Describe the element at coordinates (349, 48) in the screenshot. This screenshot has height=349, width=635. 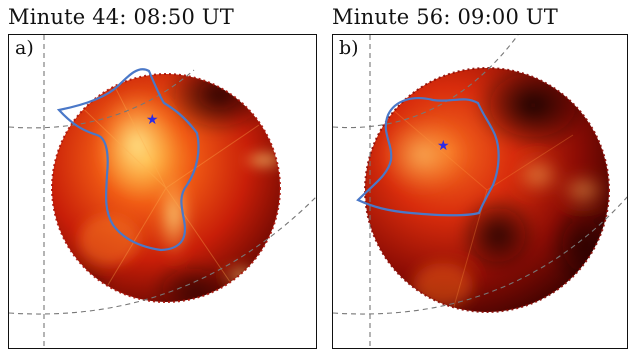
I see `panel-b-label: b)` at that location.